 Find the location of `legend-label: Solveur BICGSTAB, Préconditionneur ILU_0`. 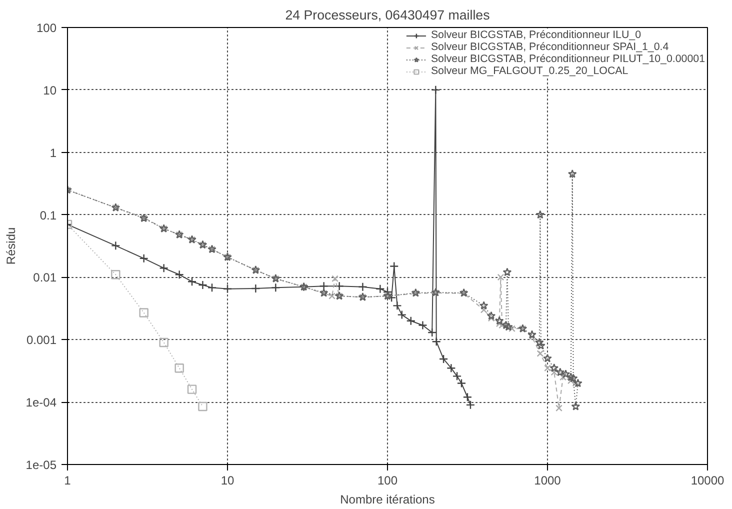

legend-label: Solveur BICGSTAB, Préconditionneur ILU_0 is located at coordinates (536, 35).